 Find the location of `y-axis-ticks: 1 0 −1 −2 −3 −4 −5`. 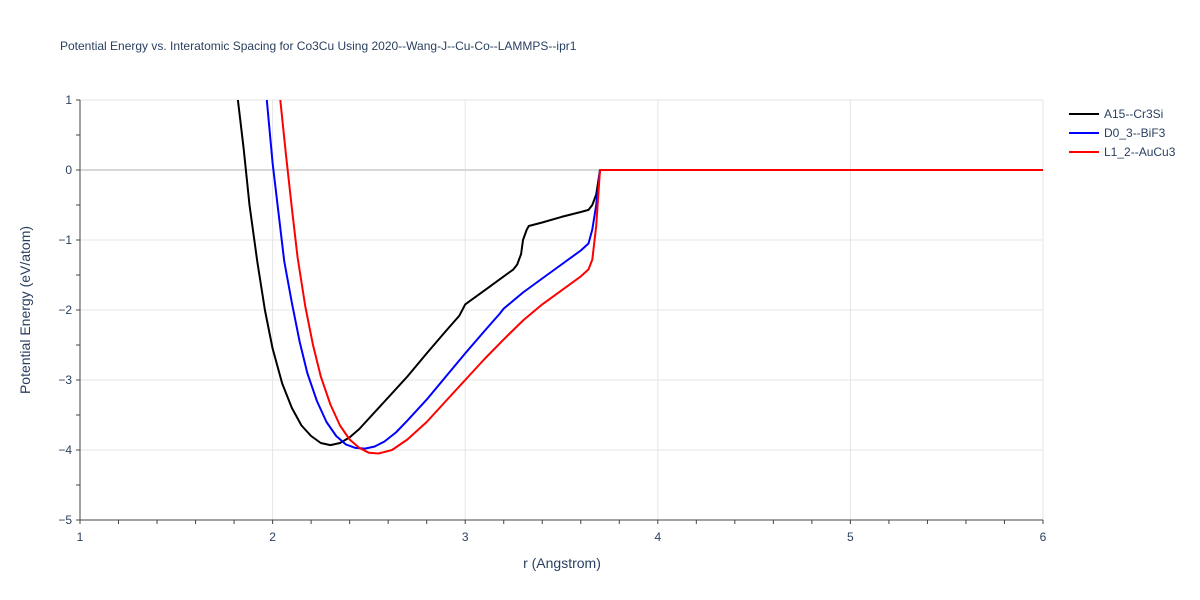

y-axis-ticks: 1 0 −1 −2 −3 −4 −5 is located at coordinates (65, 310).